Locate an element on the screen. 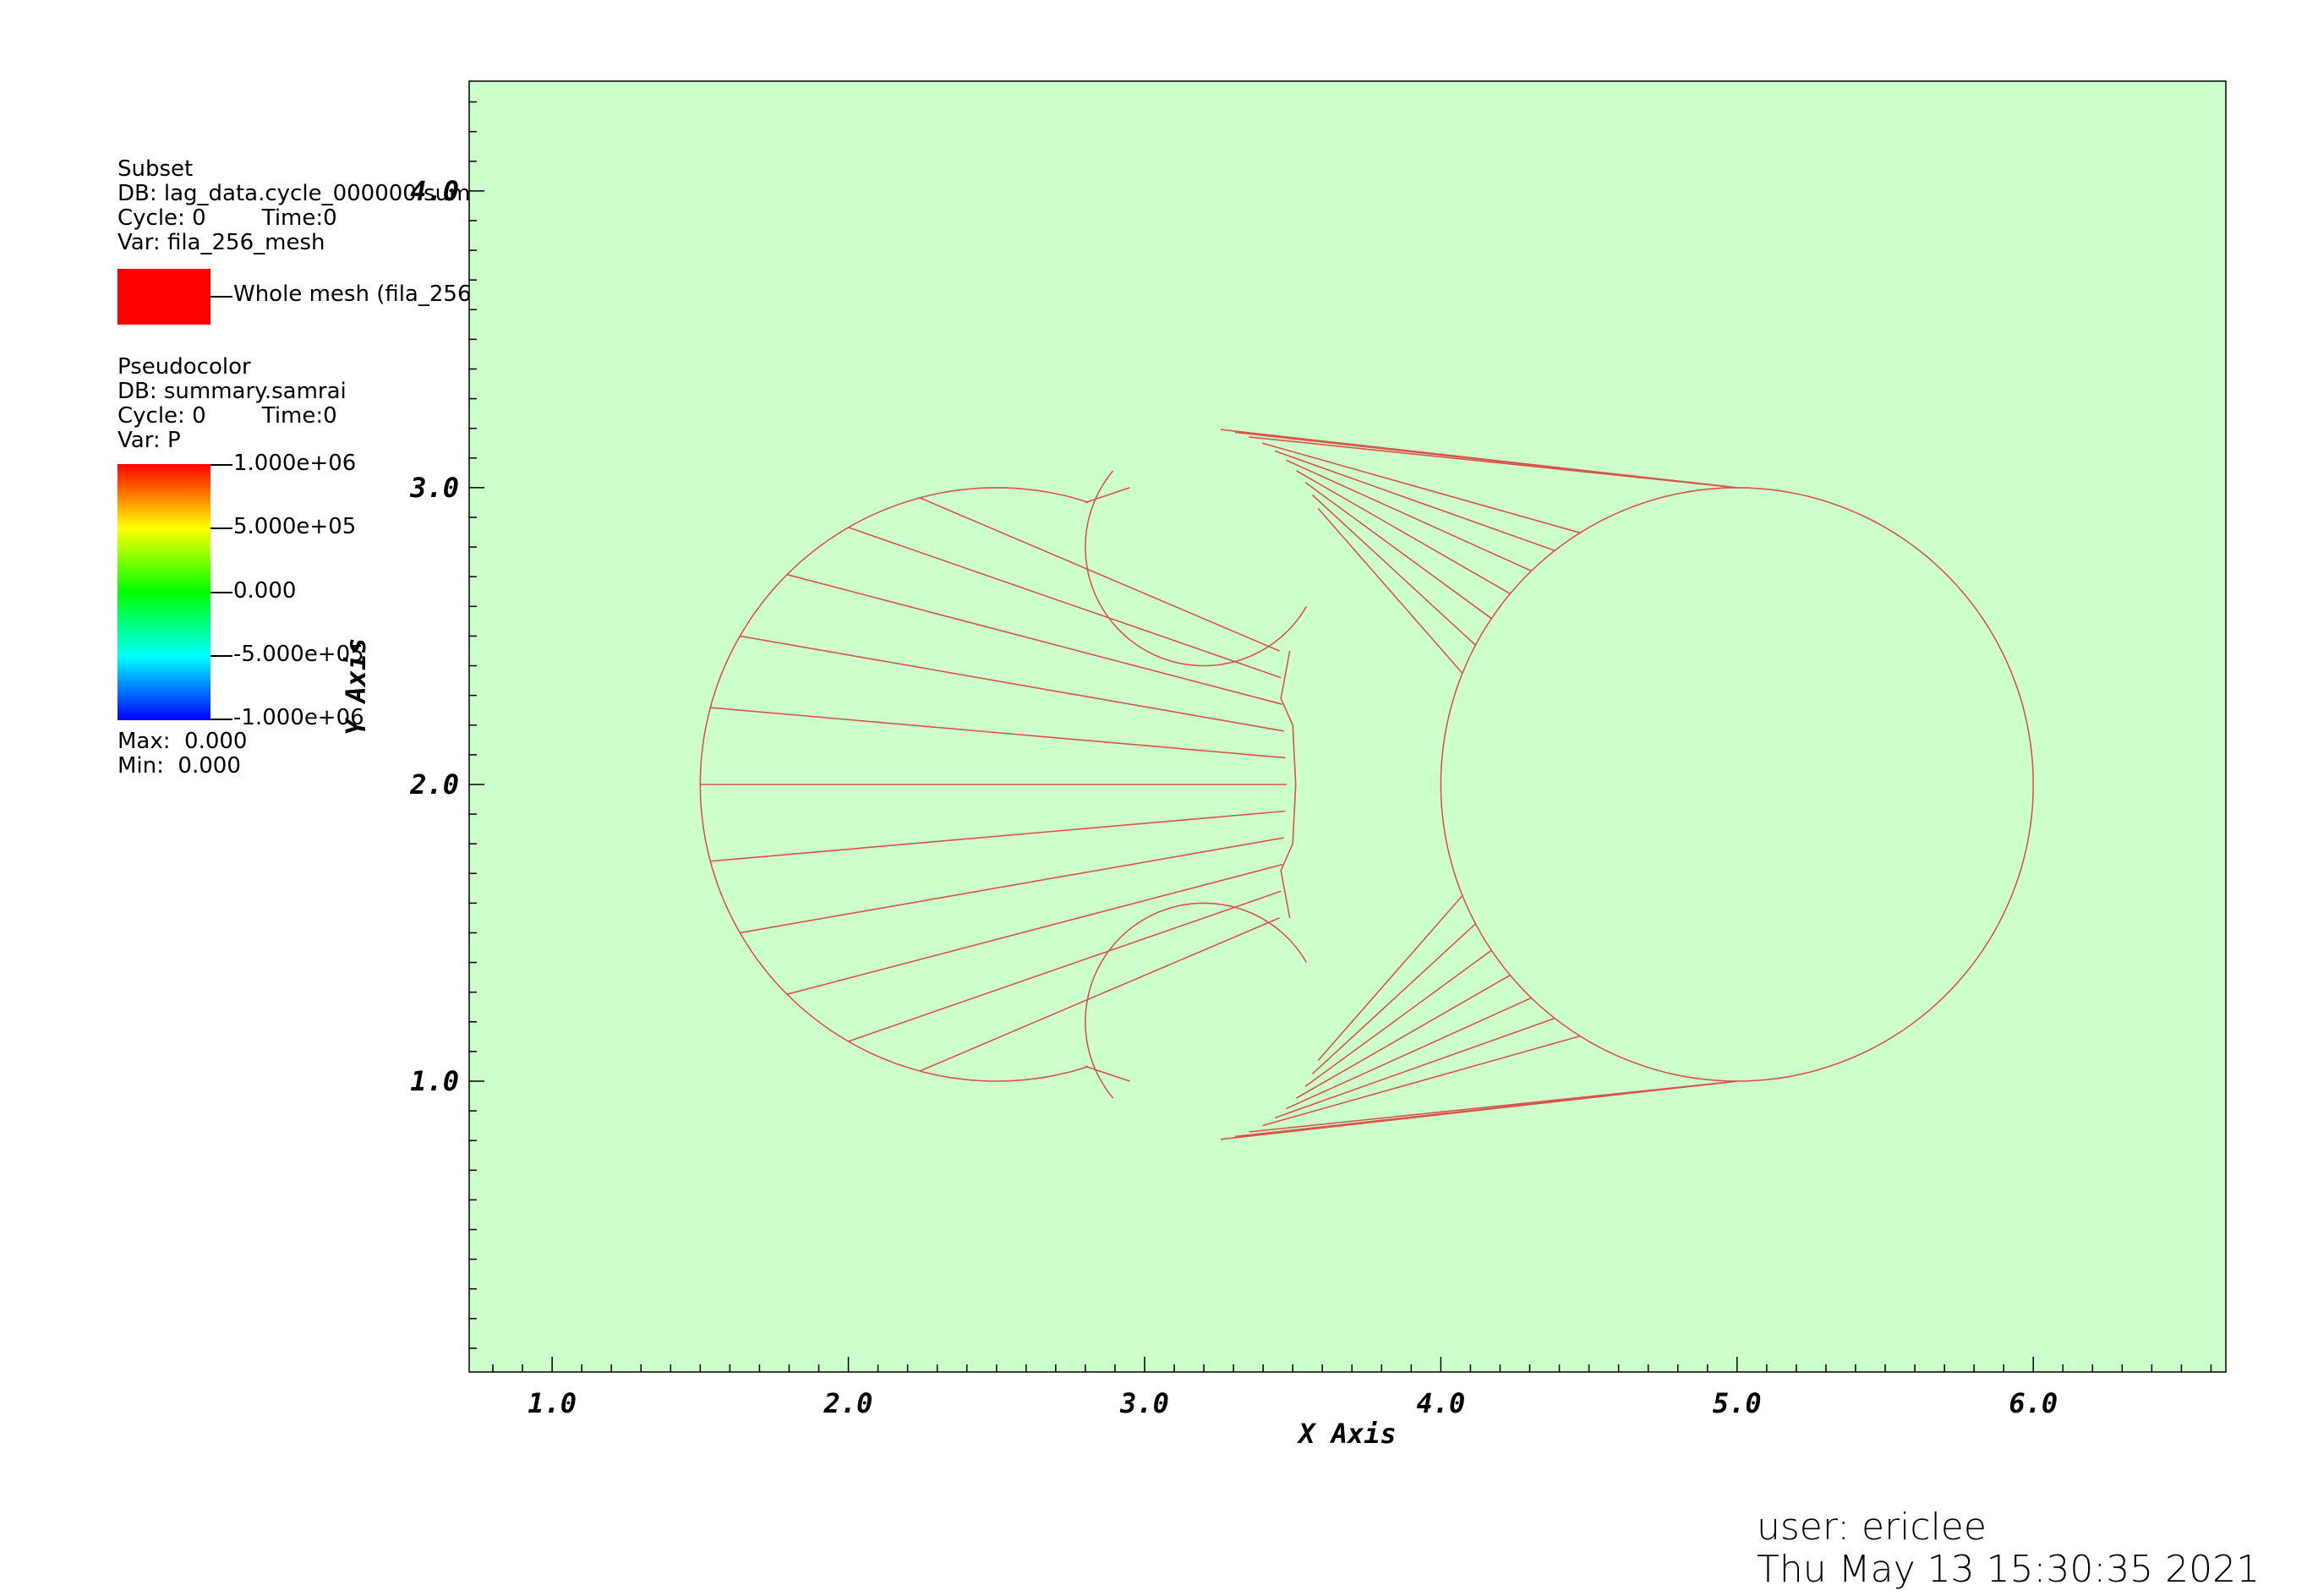 This screenshot has height=1596, width=2318. x-tick-label: 6.0 is located at coordinates (2033, 1403).